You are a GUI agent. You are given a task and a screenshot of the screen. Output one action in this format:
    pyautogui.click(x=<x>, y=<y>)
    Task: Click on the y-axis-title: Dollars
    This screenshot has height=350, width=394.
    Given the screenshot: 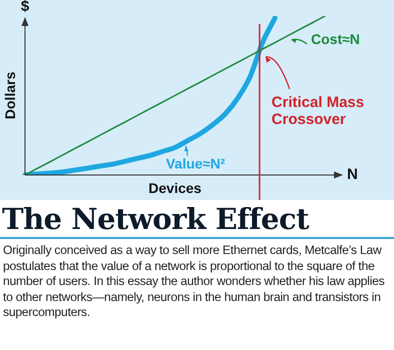 What is the action you would take?
    pyautogui.click(x=10, y=96)
    